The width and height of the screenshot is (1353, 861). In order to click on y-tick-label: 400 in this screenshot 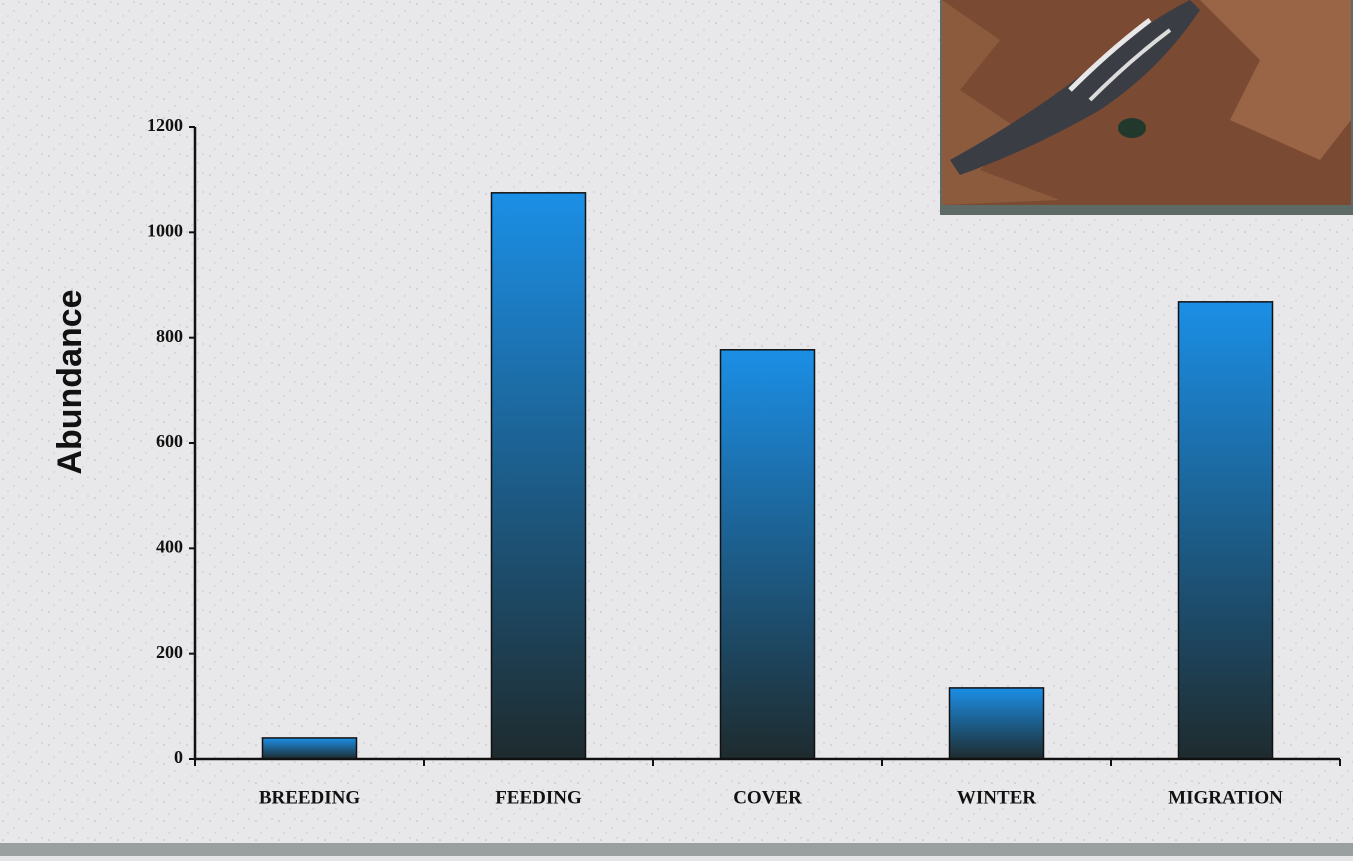, I will do `click(169, 546)`.